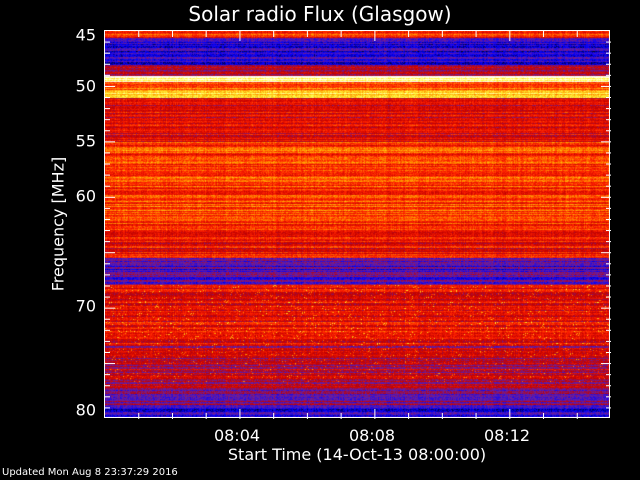 The image size is (640, 480). What do you see at coordinates (357, 454) in the screenshot?
I see `x-axis-title: Start Time (14-Oct-13 08:00:00)` at bounding box center [357, 454].